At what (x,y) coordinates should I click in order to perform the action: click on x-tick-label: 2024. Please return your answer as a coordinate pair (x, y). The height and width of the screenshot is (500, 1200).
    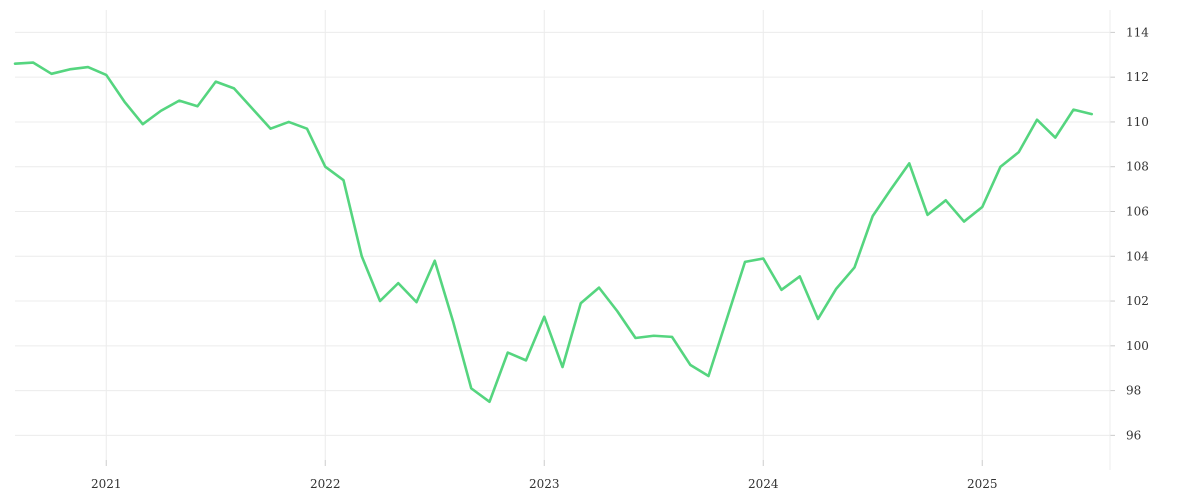
    Looking at the image, I should click on (763, 484).